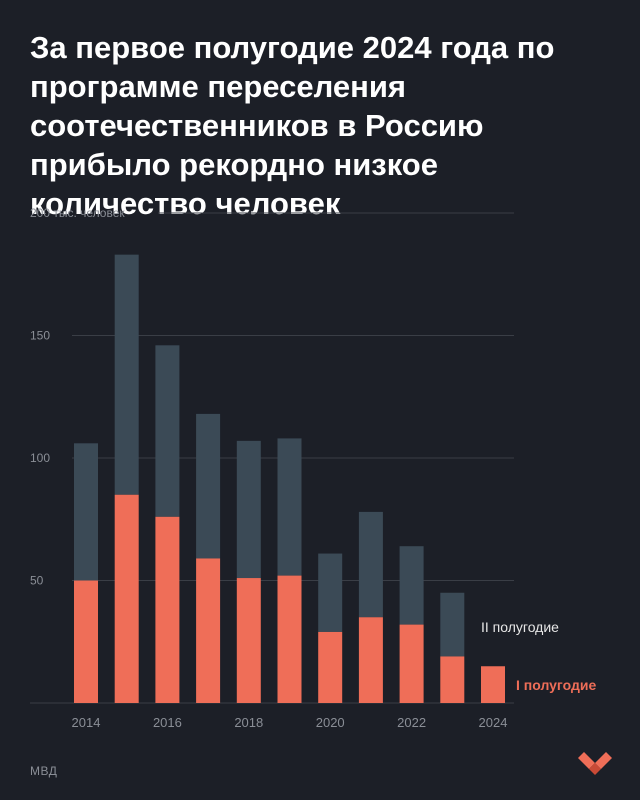  Describe the element at coordinates (126, 374) in the screenshot. I see `bar-h2-2015` at that location.